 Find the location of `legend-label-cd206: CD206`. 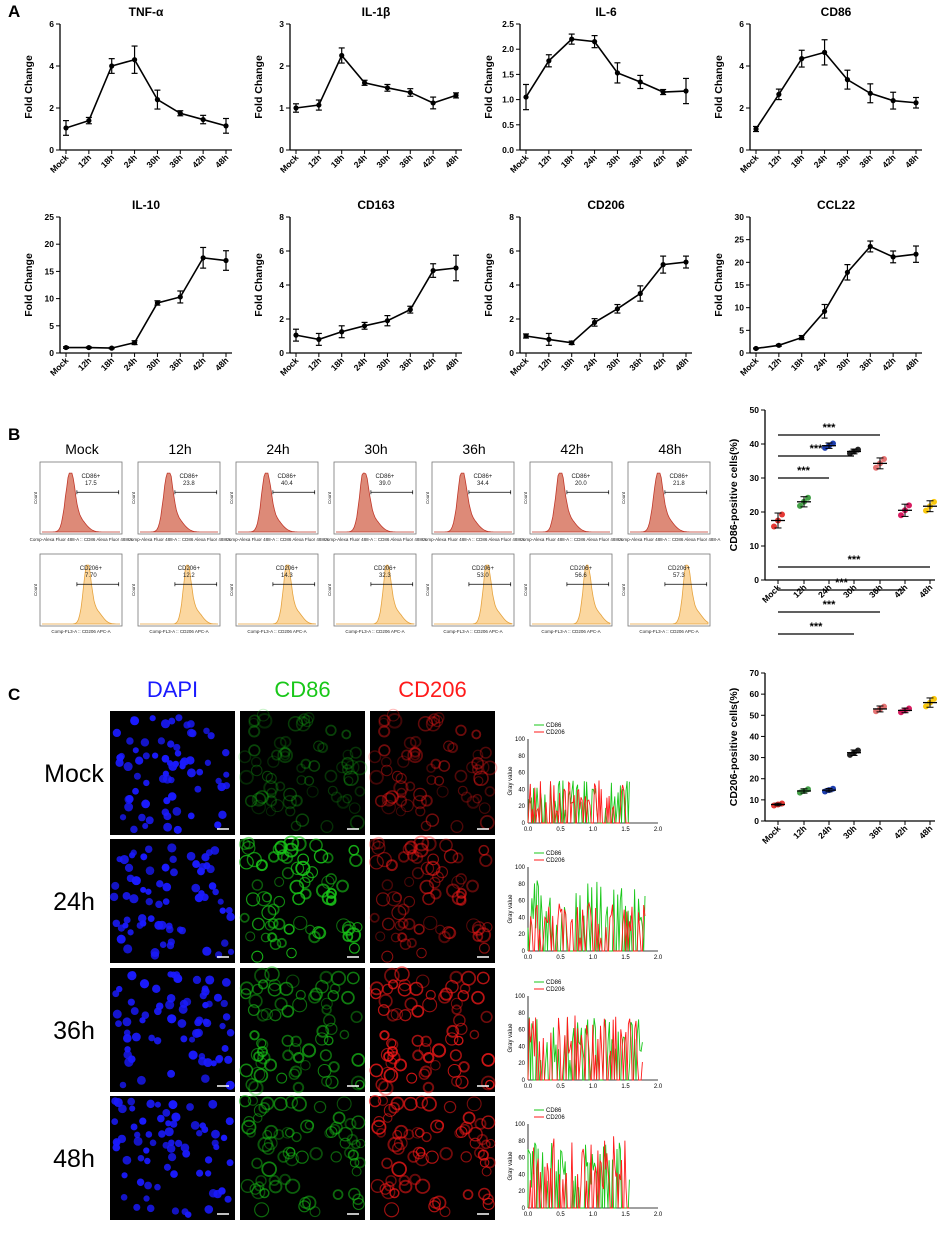

legend-label-cd206: CD206 is located at coordinates (555, 1118).